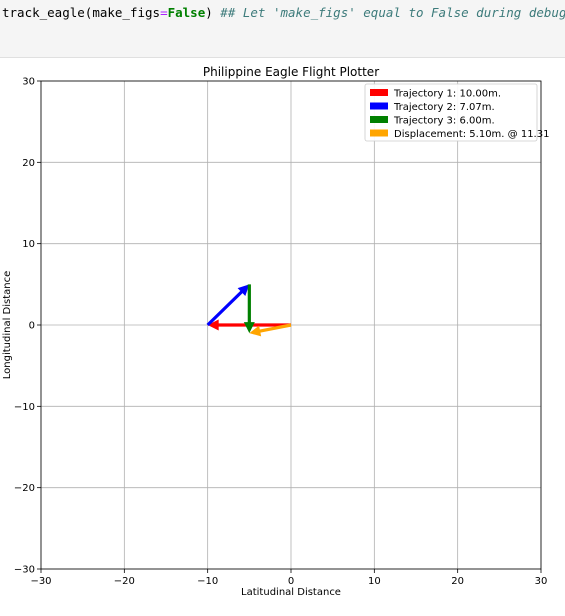  I want to click on x-tick-label: 30, so click(541, 581).